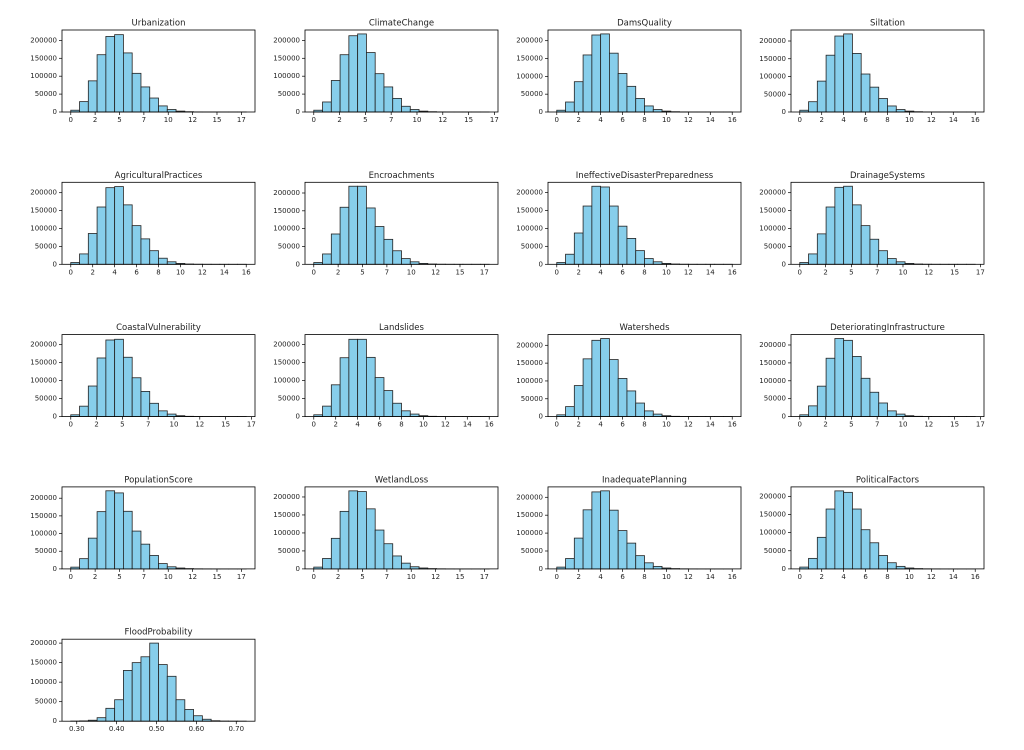 The height and width of the screenshot is (750, 1024). I want to click on x-tick-label: 10, so click(417, 120).